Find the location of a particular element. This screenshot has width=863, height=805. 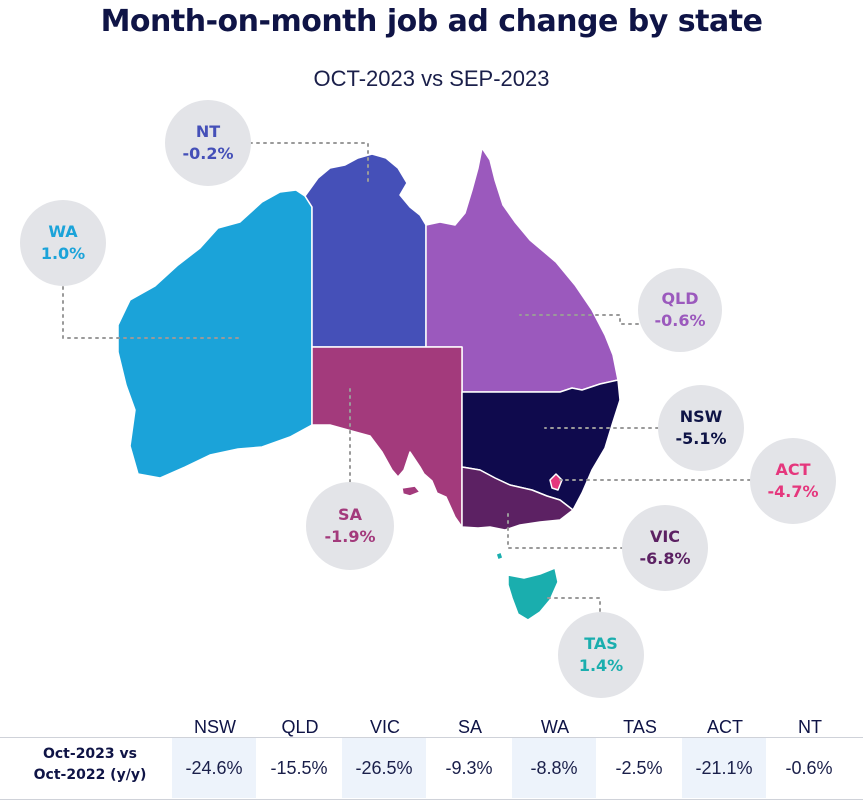

row-label-line1: Oct-2023 vs is located at coordinates (89, 754).